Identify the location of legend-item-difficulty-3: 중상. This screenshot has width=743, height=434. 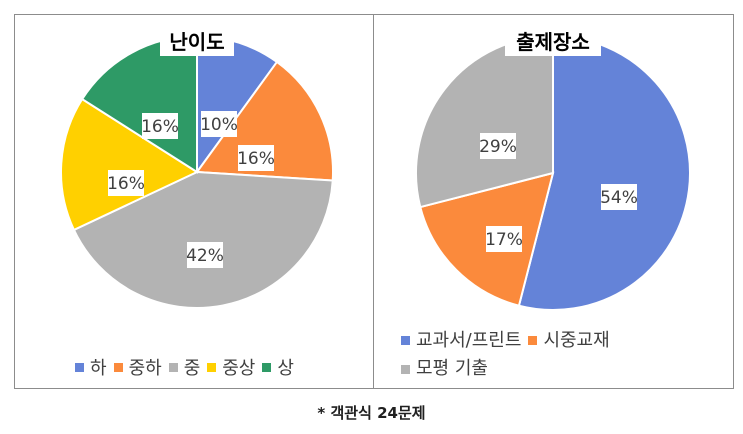
(231, 367).